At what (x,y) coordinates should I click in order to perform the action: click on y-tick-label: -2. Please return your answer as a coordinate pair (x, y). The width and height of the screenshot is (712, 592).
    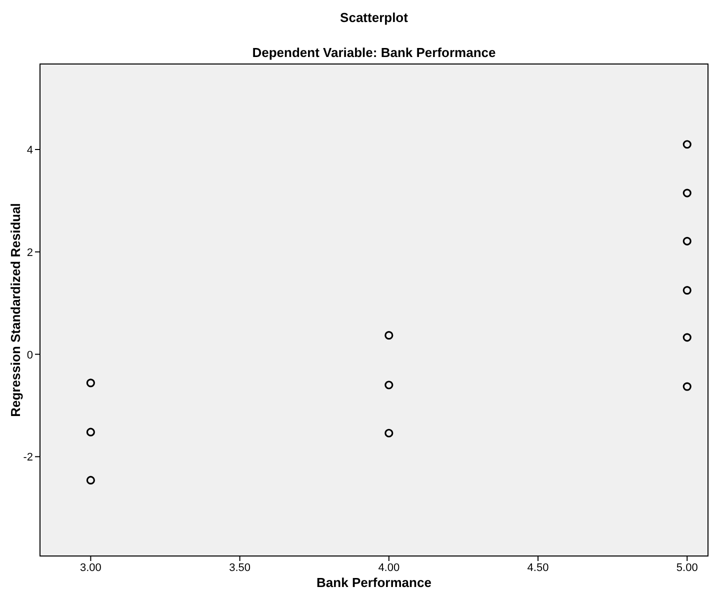
    Looking at the image, I should click on (28, 458).